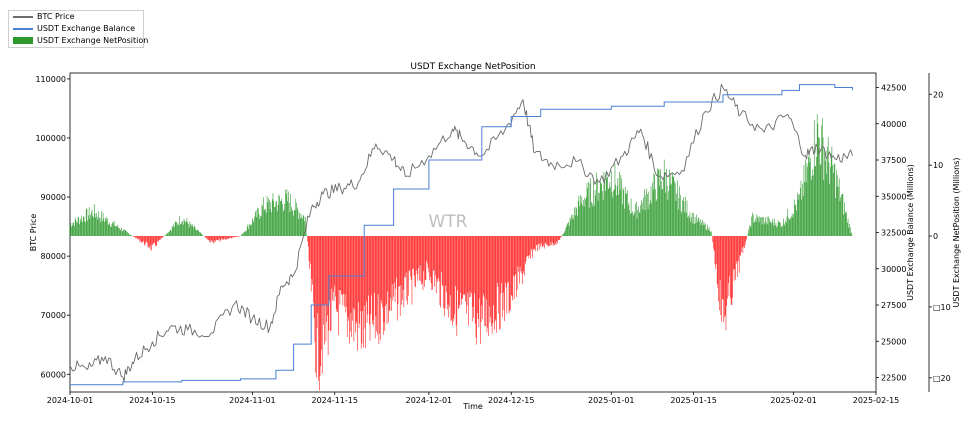  Describe the element at coordinates (252, 400) in the screenshot. I see `x-tick-label: 2024-11-01` at that location.